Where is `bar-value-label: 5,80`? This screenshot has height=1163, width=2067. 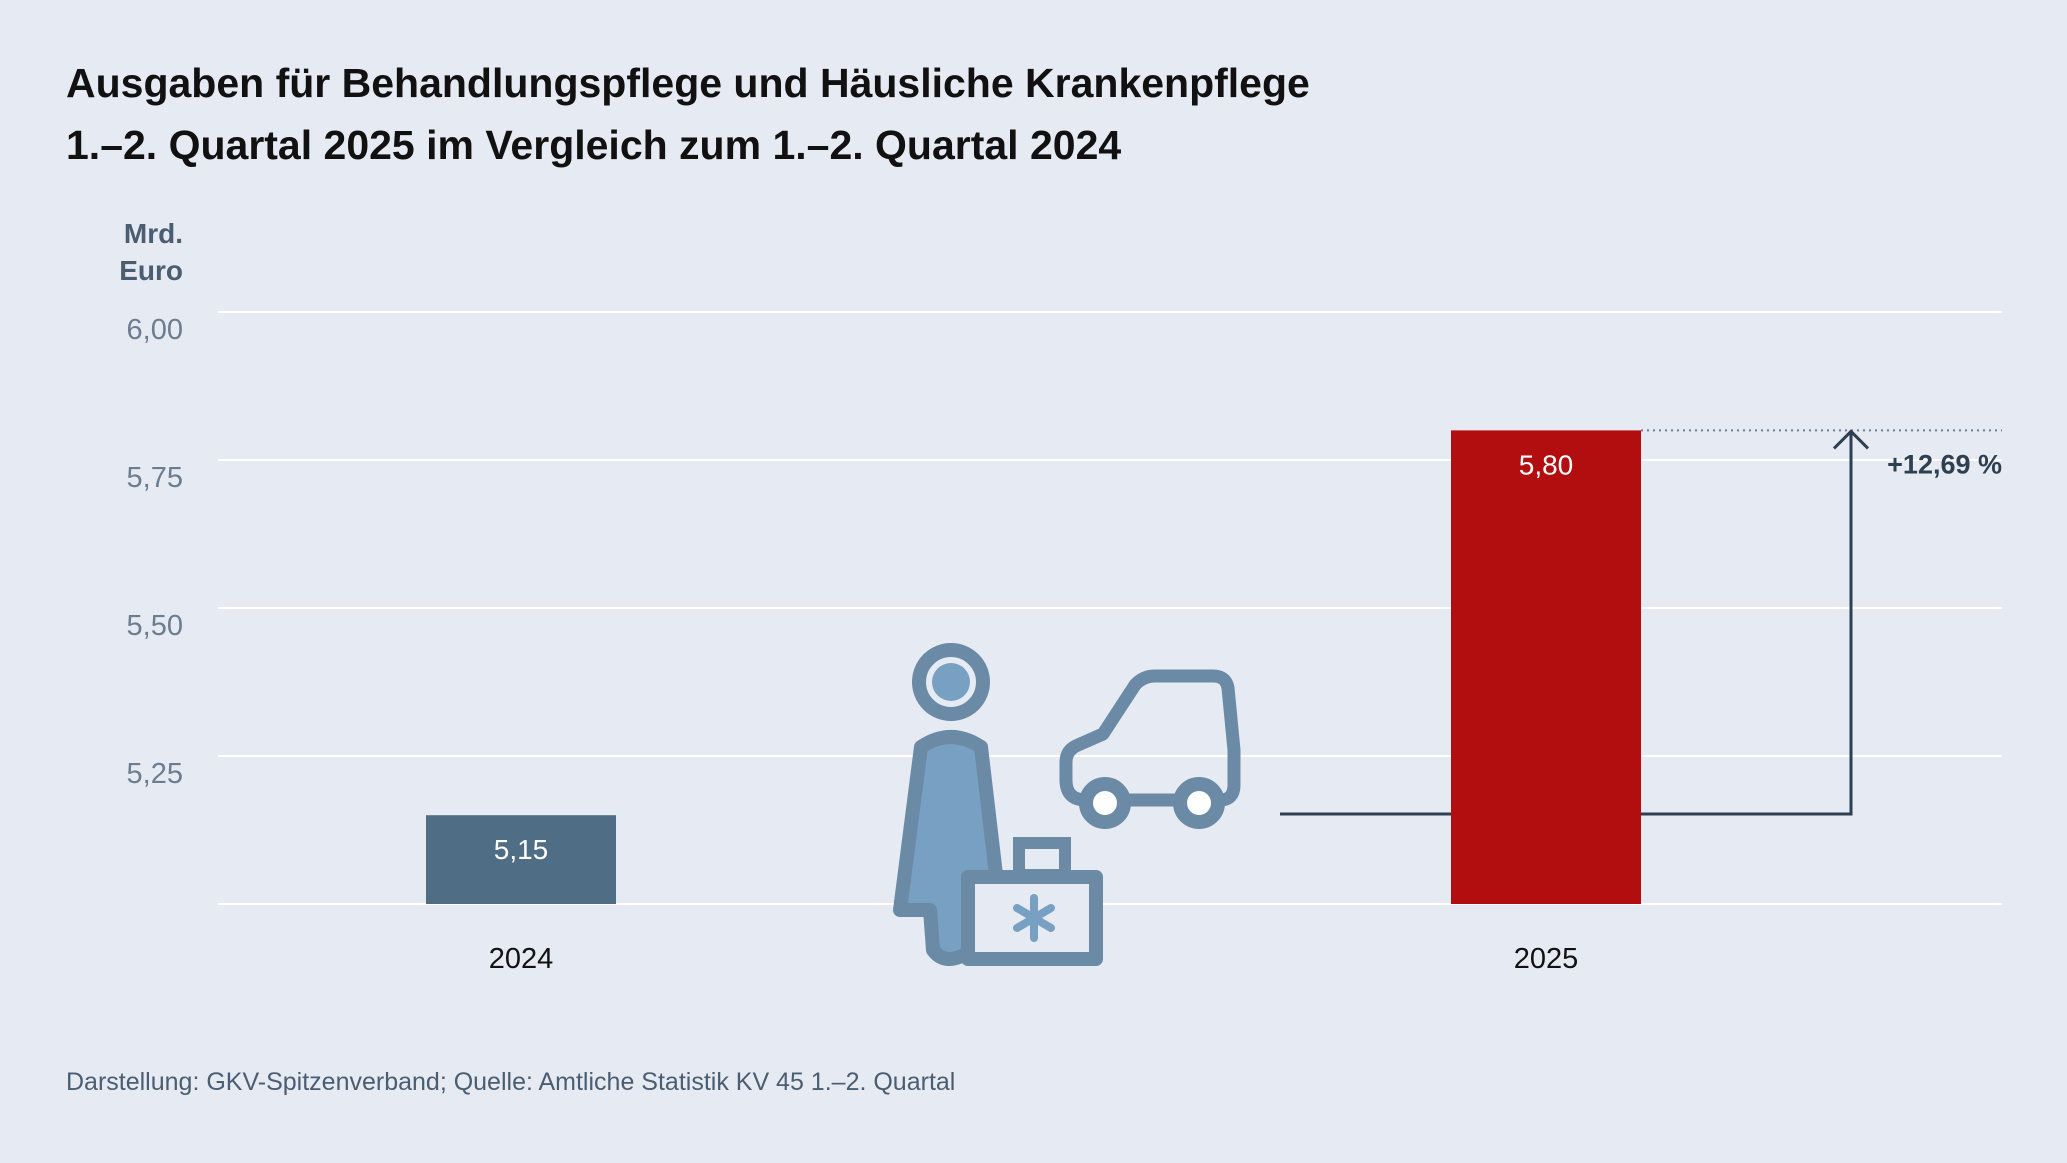 bar-value-label: 5,80 is located at coordinates (1546, 464).